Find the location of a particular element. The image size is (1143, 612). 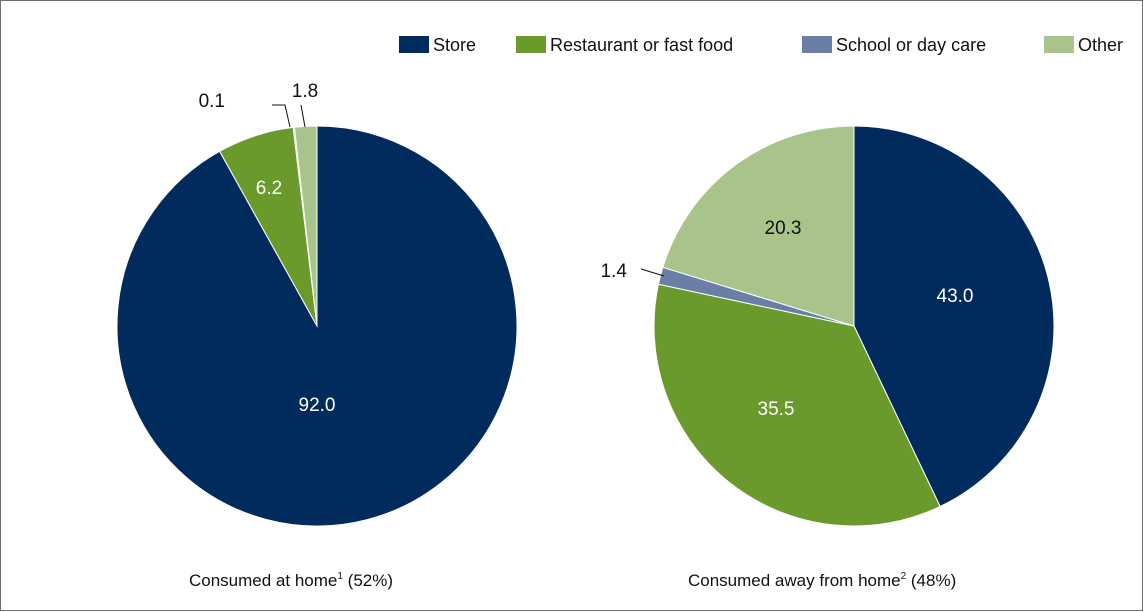

caption-away-footnote: 2 is located at coordinates (904, 576).